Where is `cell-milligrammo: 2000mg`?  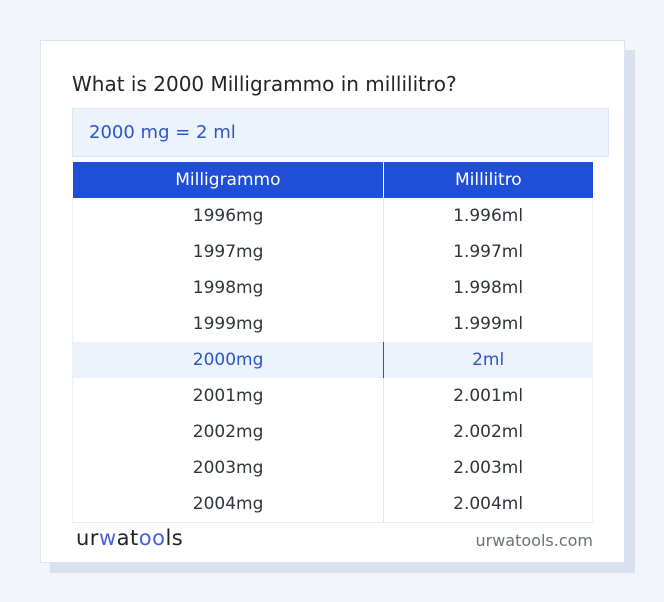
cell-milligrammo: 2000mg is located at coordinates (227, 360).